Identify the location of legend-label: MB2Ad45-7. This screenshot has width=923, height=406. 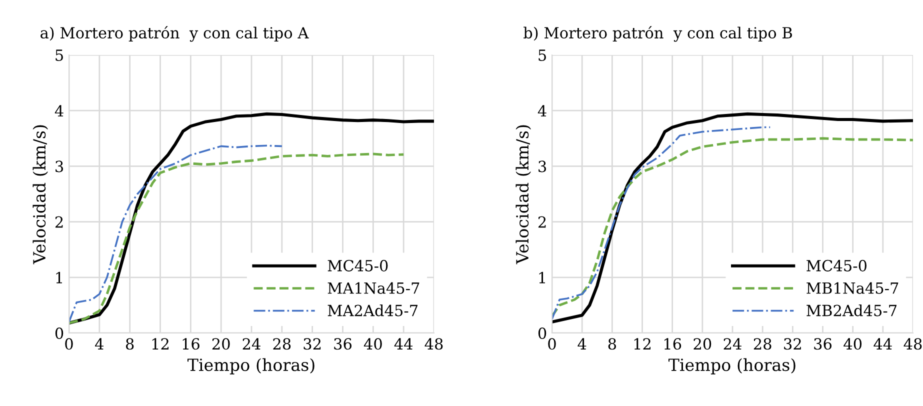
(851, 310).